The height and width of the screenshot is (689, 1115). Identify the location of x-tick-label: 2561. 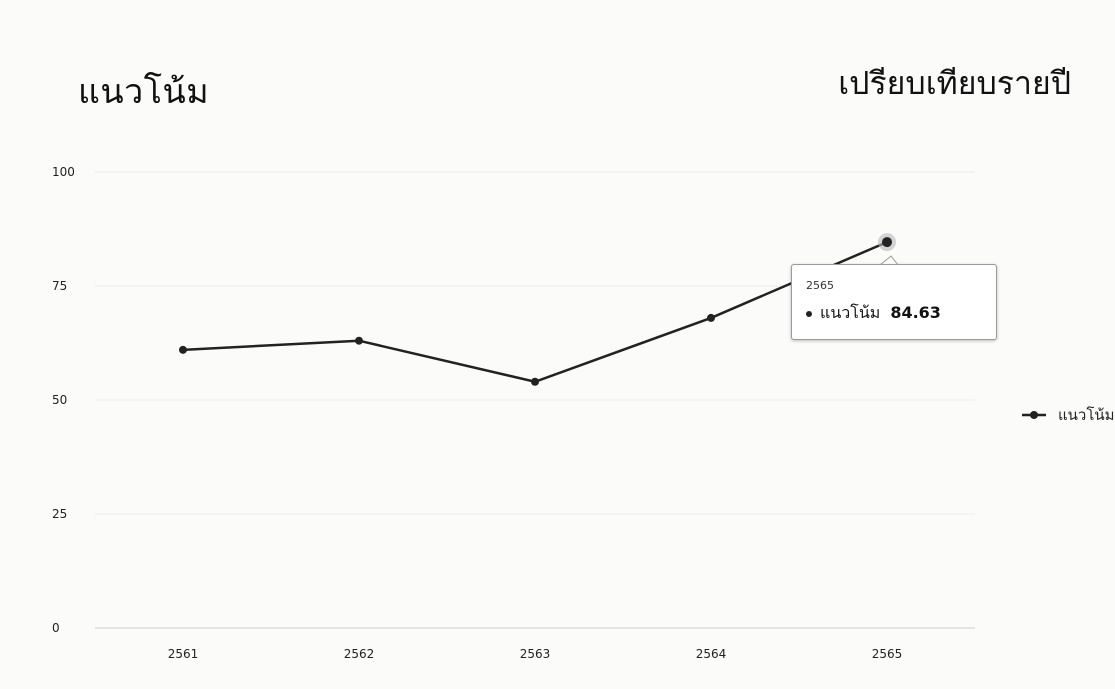
(183, 654).